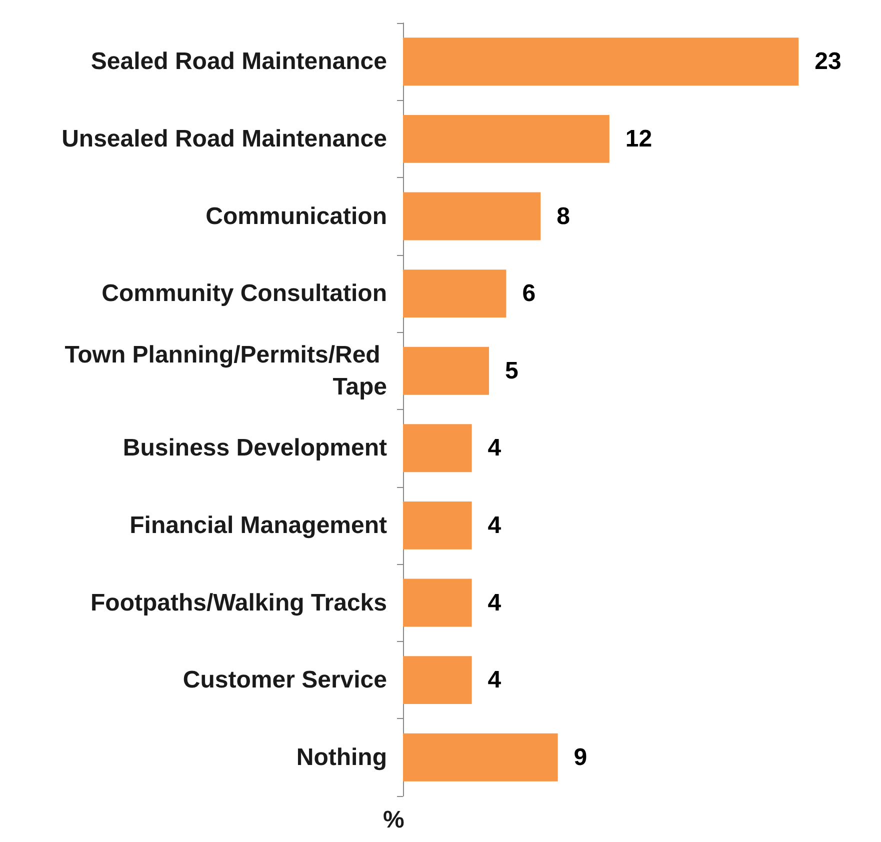 The height and width of the screenshot is (842, 881). Describe the element at coordinates (581, 757) in the screenshot. I see `data-label: 9` at that location.